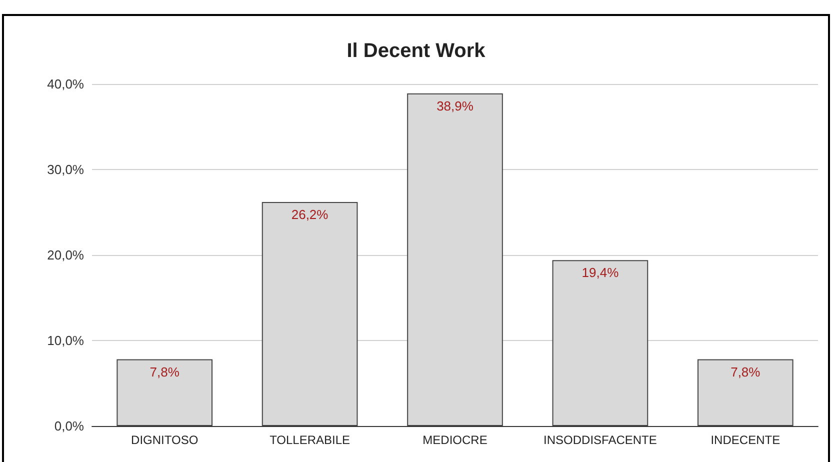  What do you see at coordinates (310, 214) in the screenshot?
I see `data-label: 26,2%` at bounding box center [310, 214].